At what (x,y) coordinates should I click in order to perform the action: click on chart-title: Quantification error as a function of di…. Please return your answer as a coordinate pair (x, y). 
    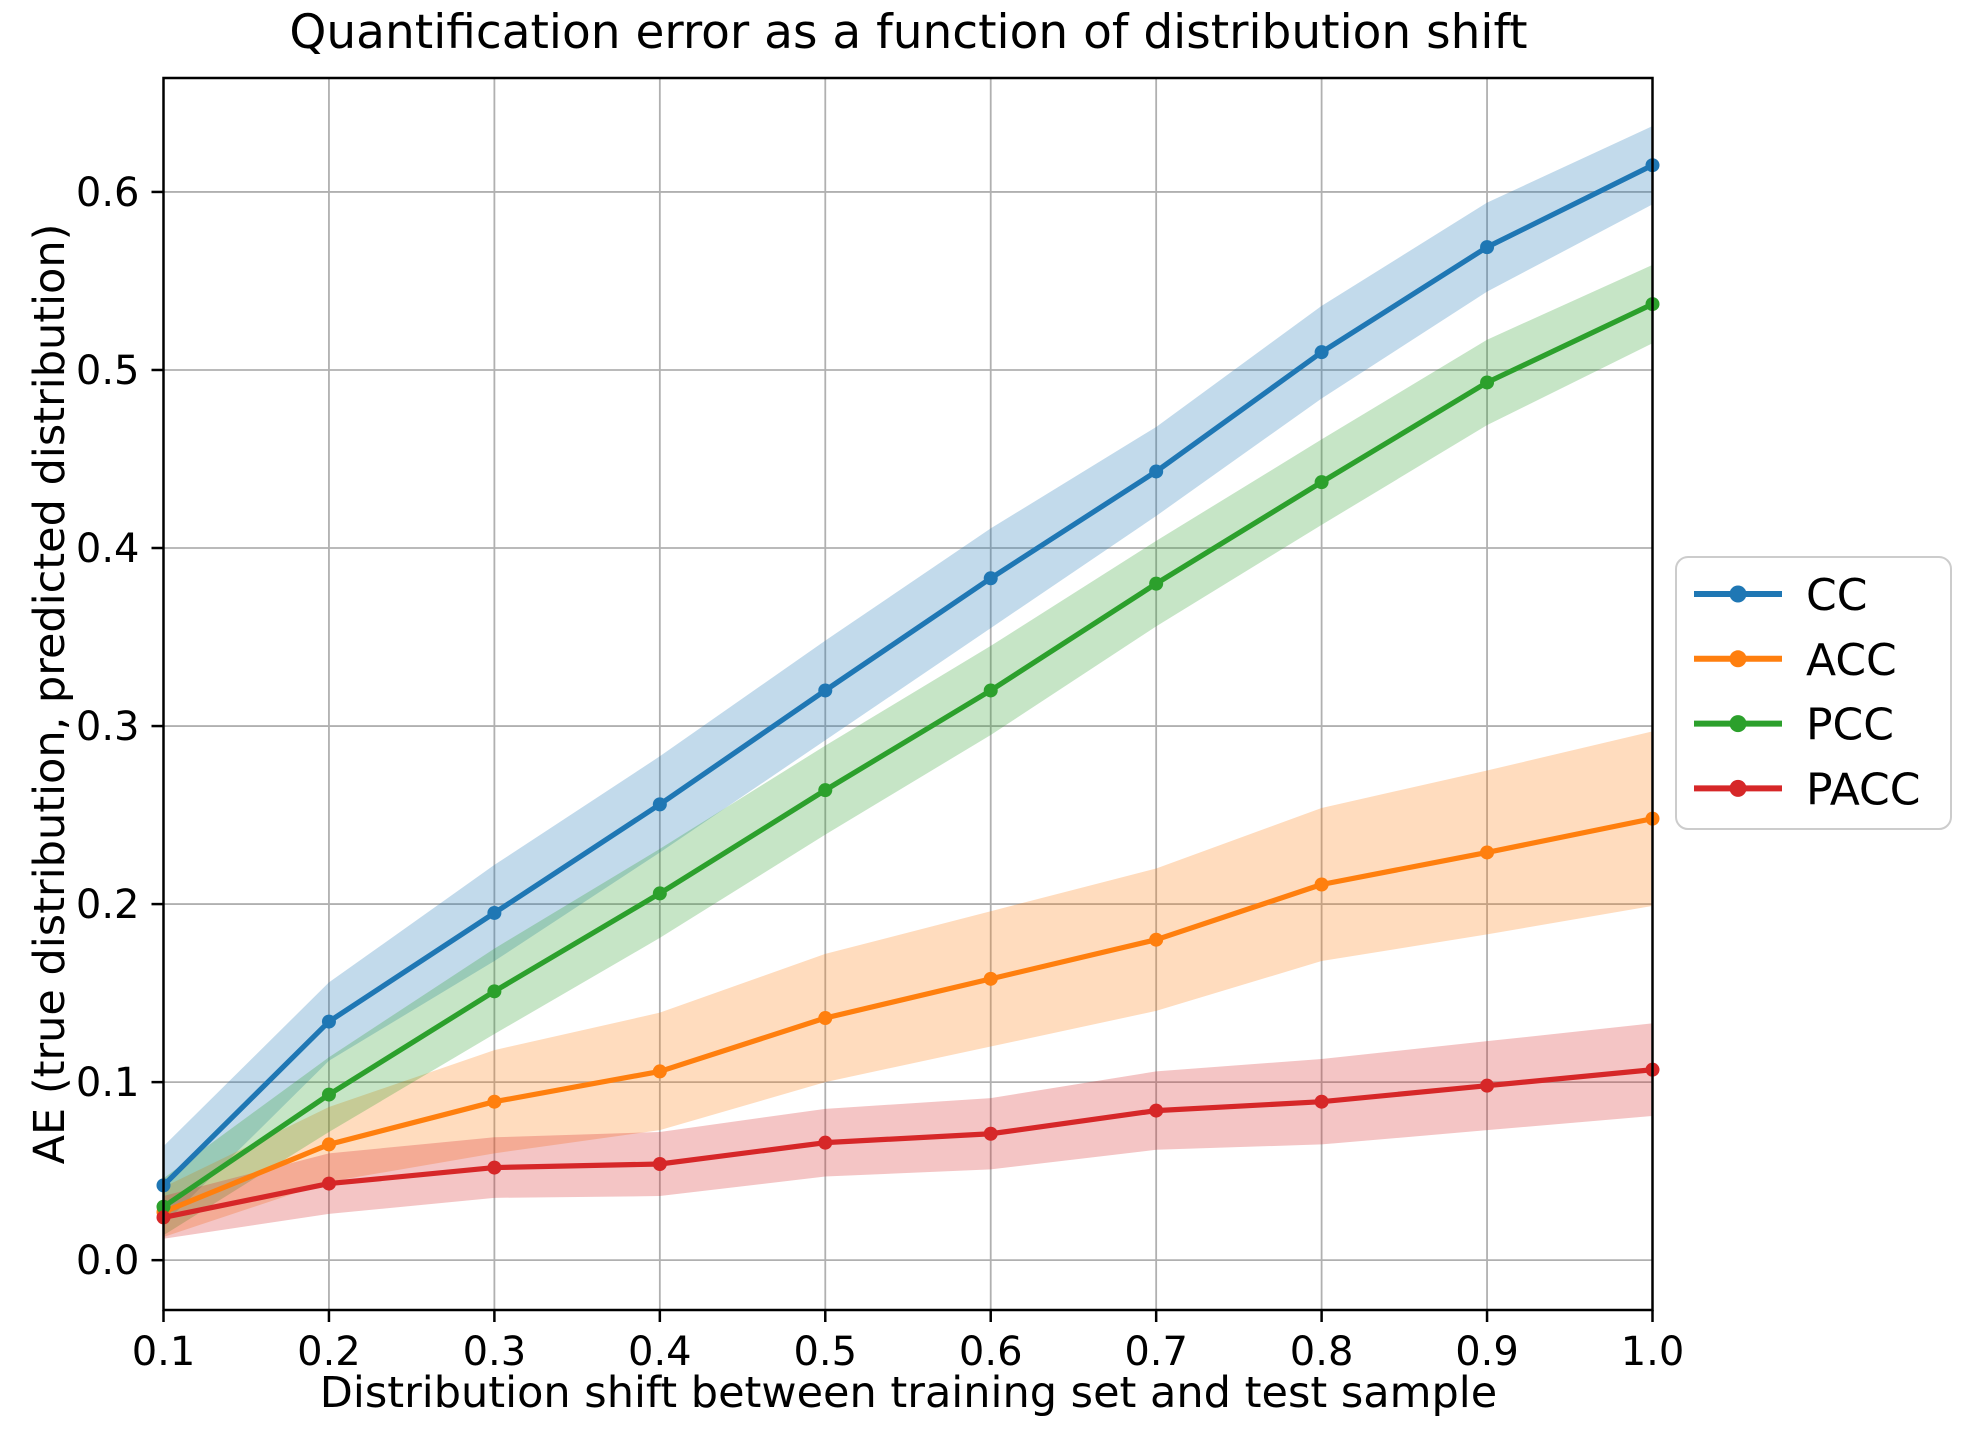
    Looking at the image, I should click on (908, 32).